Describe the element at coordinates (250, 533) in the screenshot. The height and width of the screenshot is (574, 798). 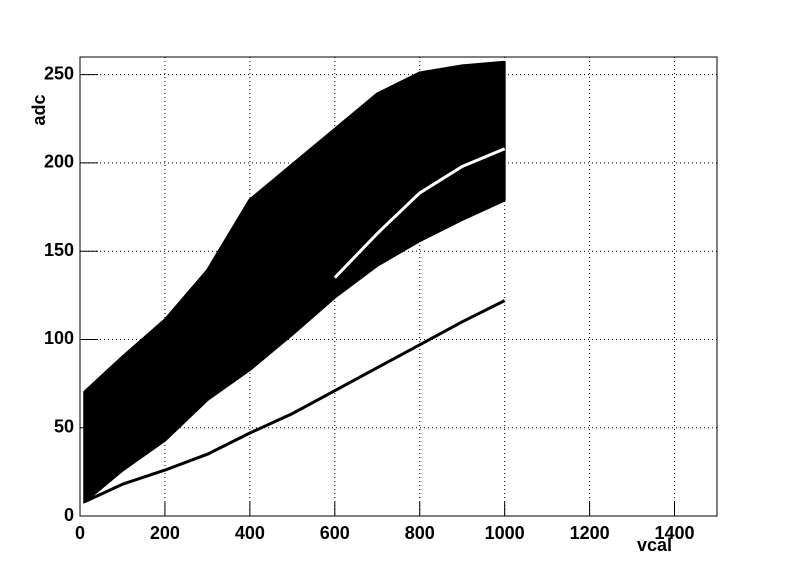
I see `x-tick-label: 400` at that location.